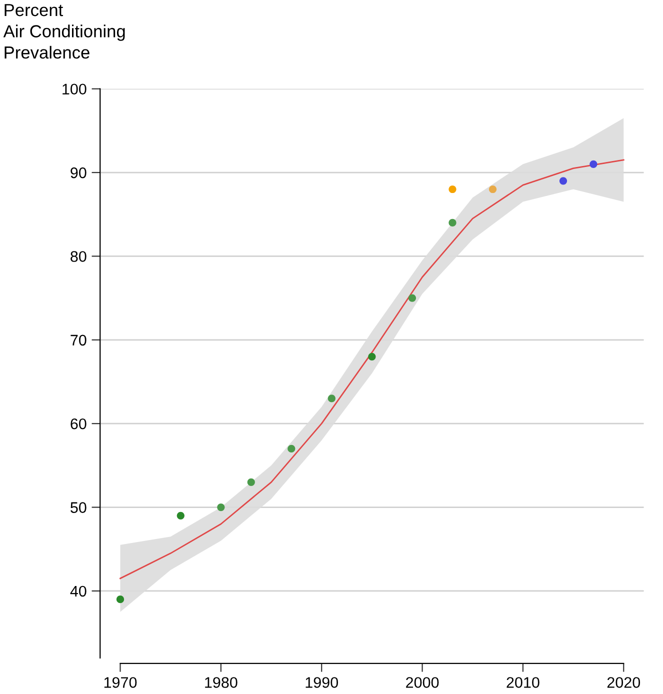 This screenshot has height=694, width=663. What do you see at coordinates (78, 507) in the screenshot?
I see `y-tick-label: 50` at bounding box center [78, 507].